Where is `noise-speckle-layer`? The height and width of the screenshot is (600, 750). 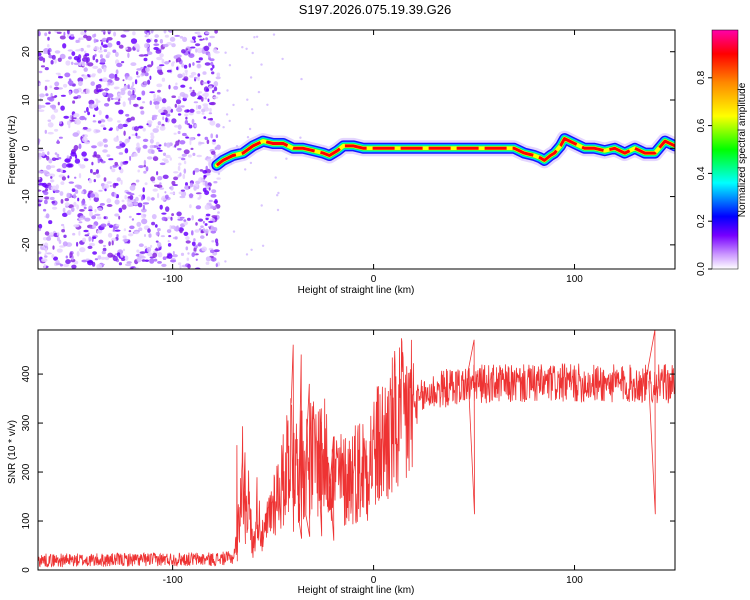
noise-speckle-layer is located at coordinates (170, 149).